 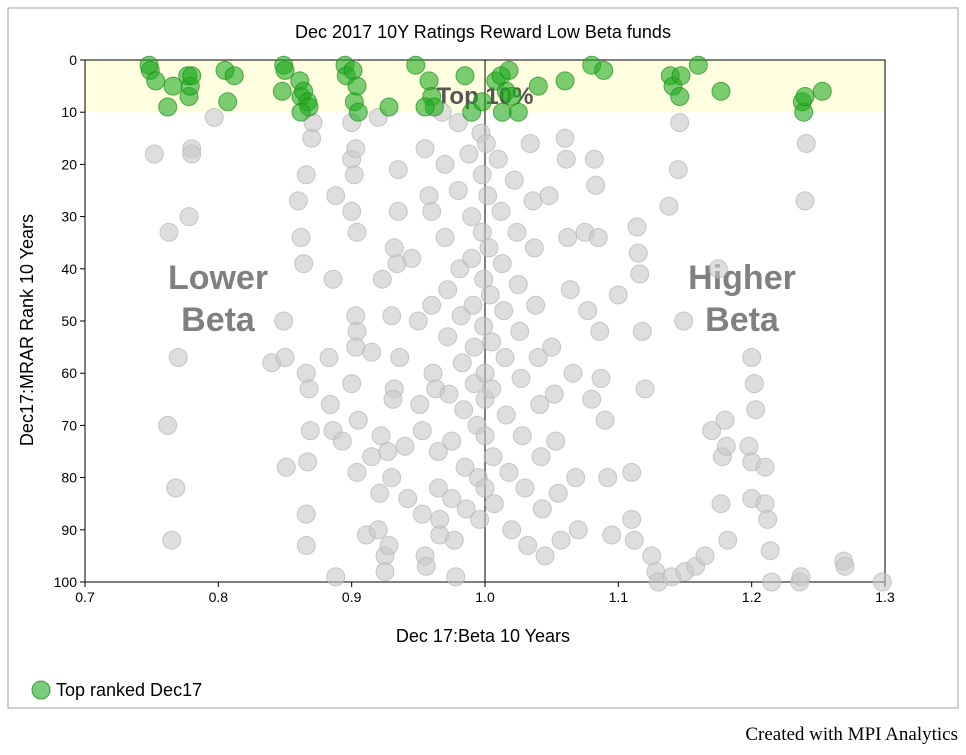 I want to click on legend-label: Top ranked Dec17, so click(x=129, y=690).